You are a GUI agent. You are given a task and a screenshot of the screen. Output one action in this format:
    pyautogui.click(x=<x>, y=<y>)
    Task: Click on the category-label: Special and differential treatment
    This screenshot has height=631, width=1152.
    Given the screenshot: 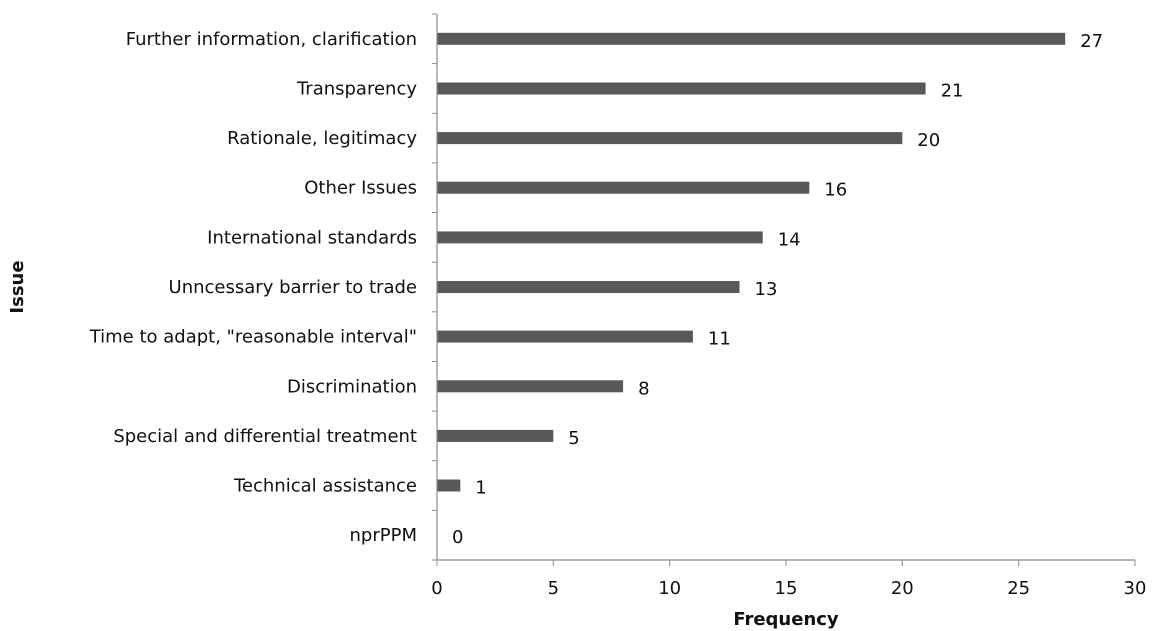 What is the action you would take?
    pyautogui.click(x=265, y=436)
    